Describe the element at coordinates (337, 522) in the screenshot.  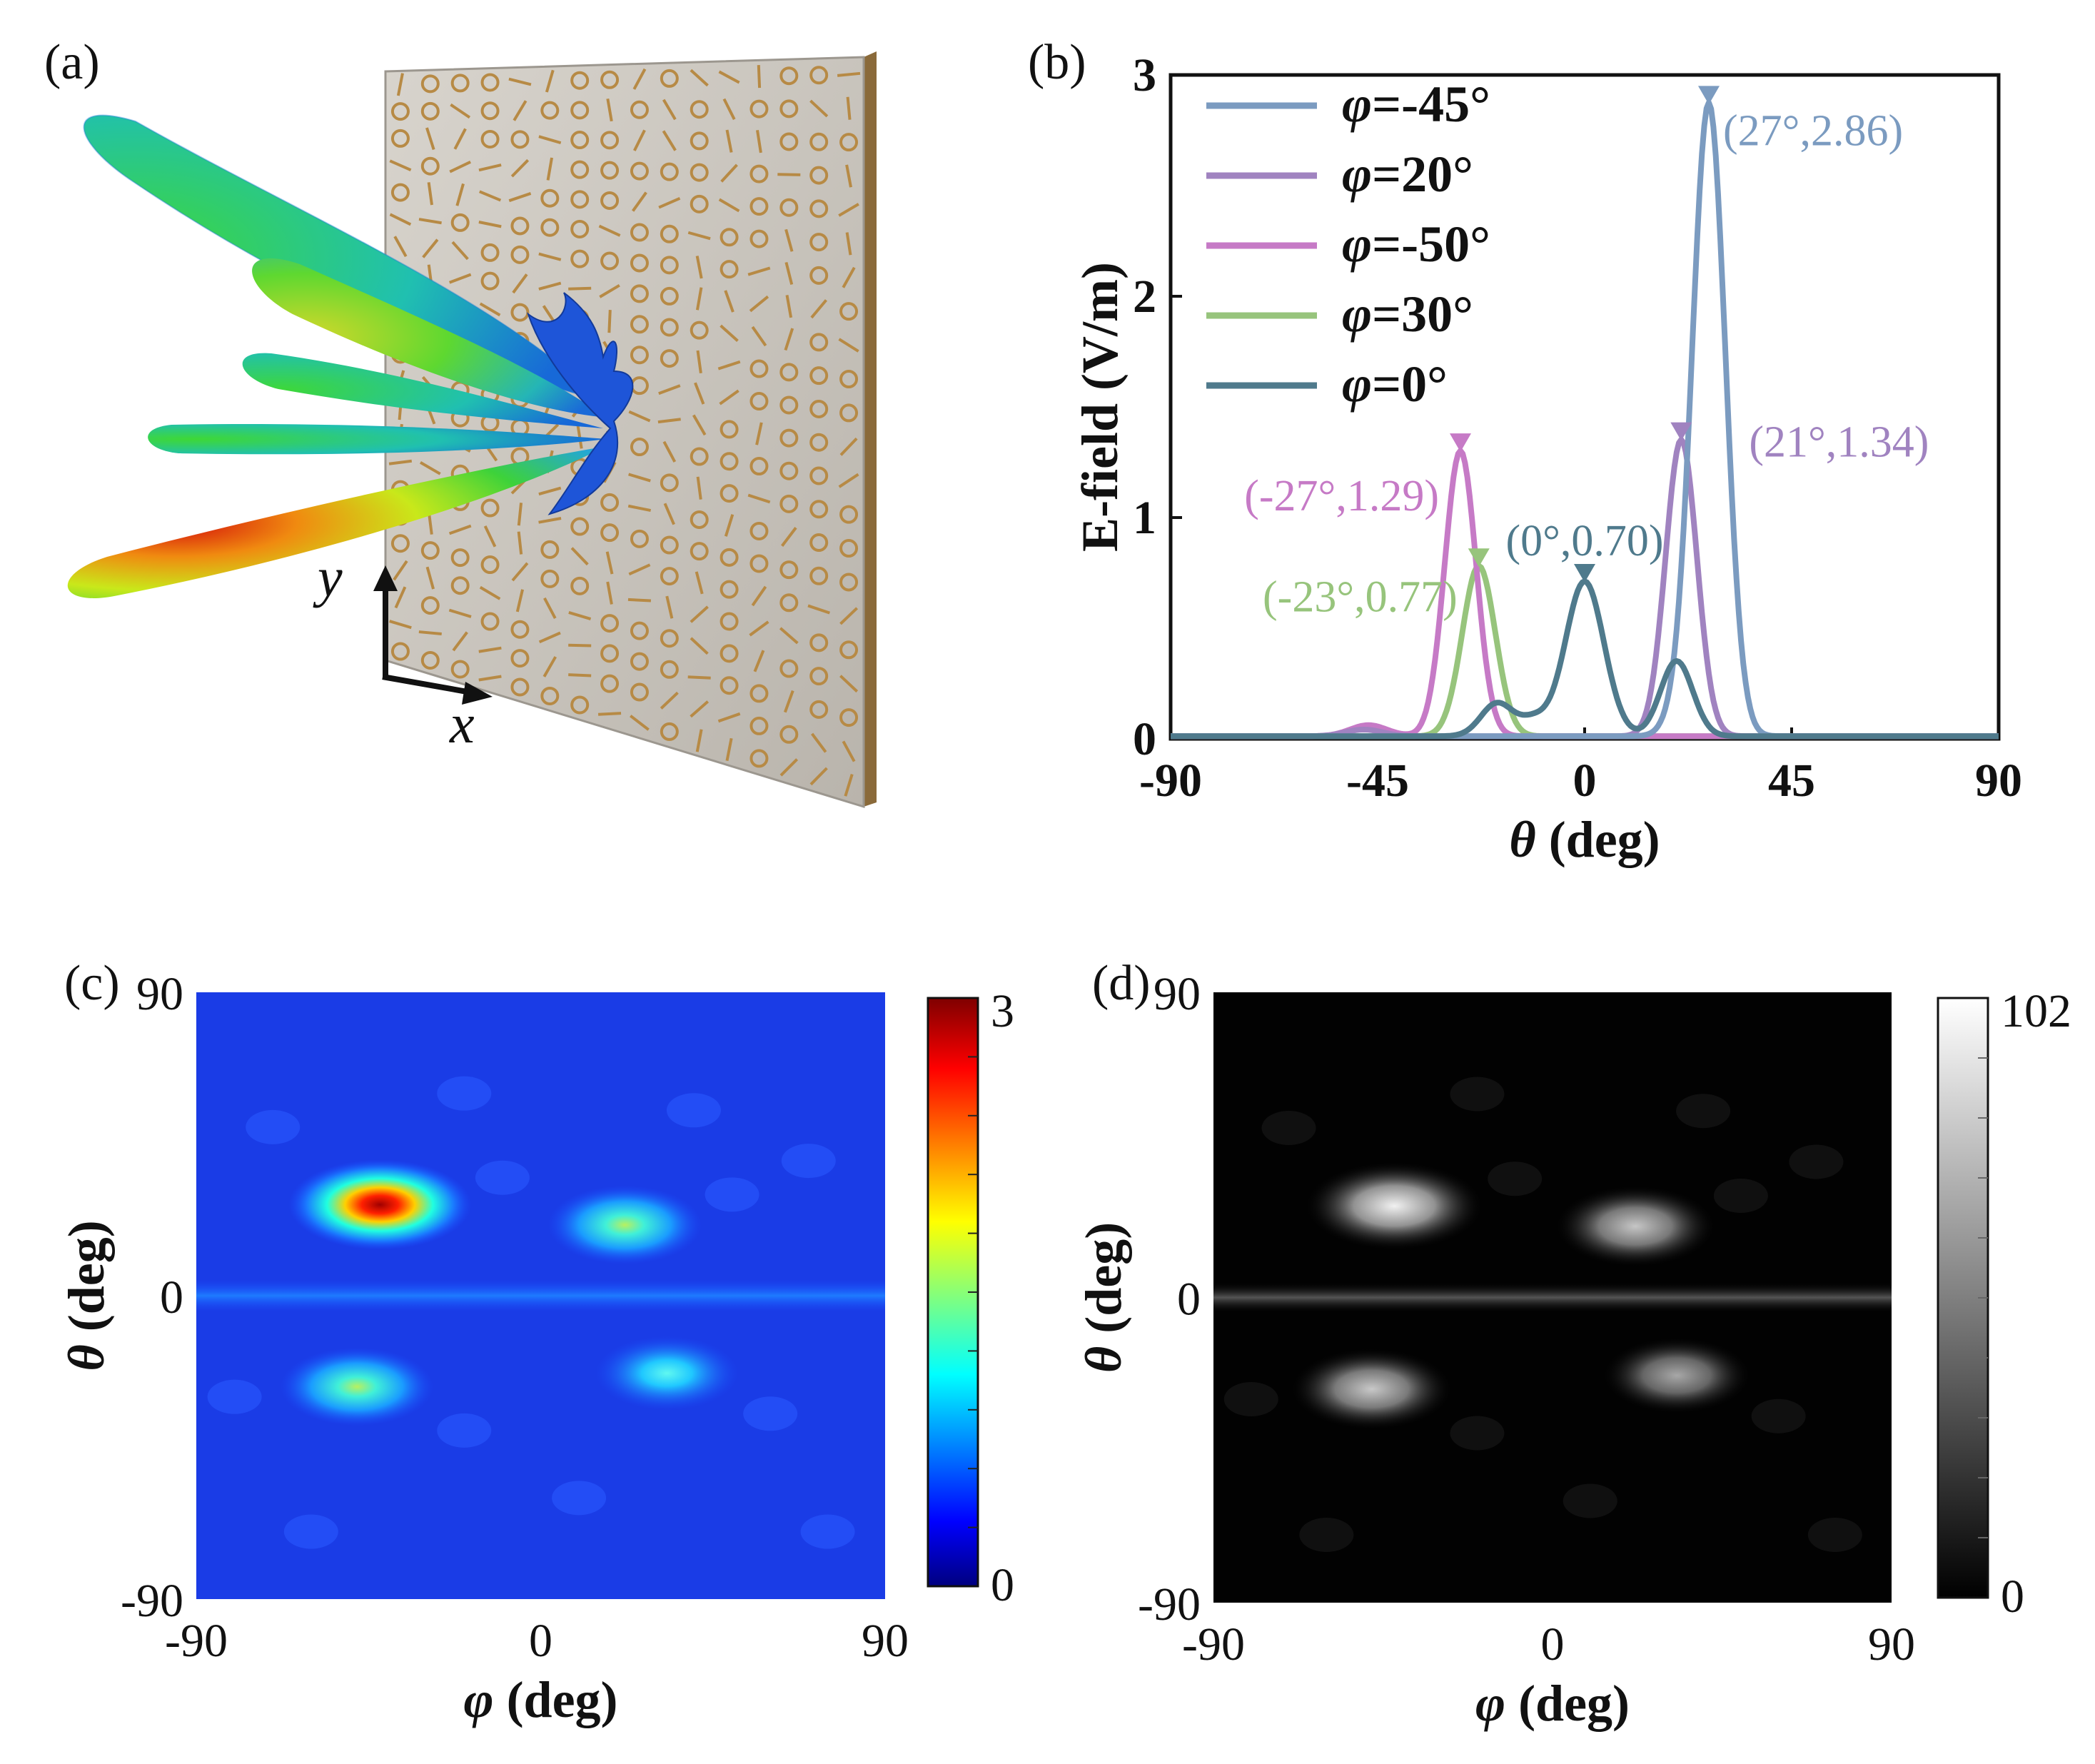
I see `lobe-bottom-main` at that location.